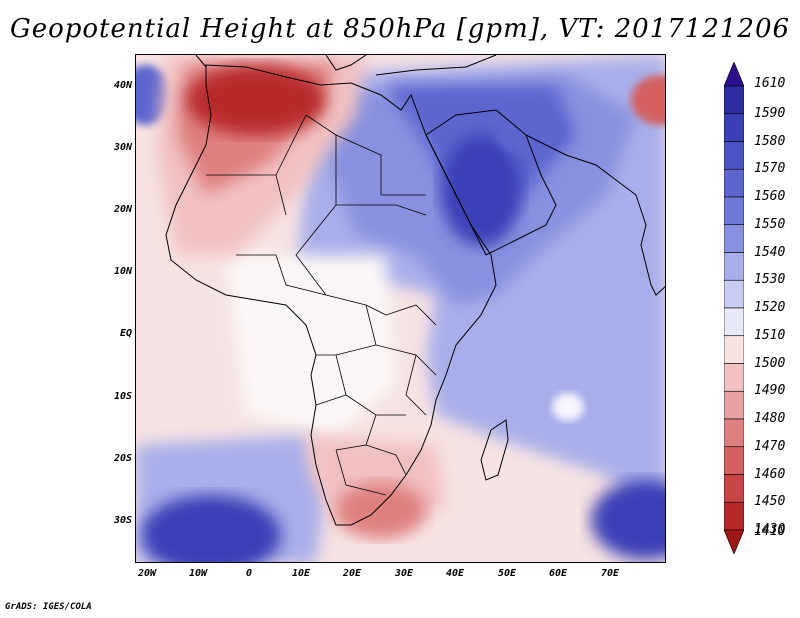 The width and height of the screenshot is (800, 618). What do you see at coordinates (122, 458) in the screenshot?
I see `lat-tick-20s: 20S` at bounding box center [122, 458].